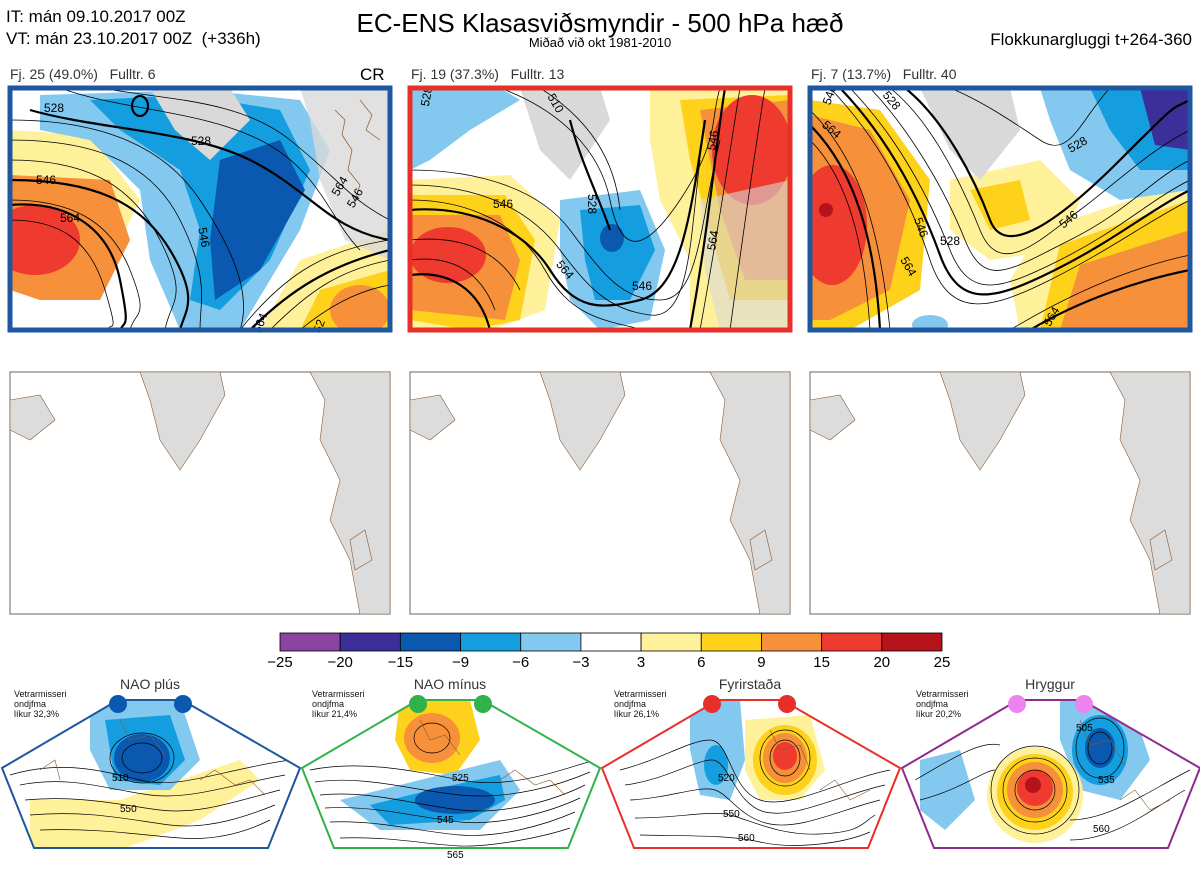 This screenshot has width=1200, height=871. Describe the element at coordinates (70, 218) in the screenshot. I see `panel-1-contour-label: 564` at that location.